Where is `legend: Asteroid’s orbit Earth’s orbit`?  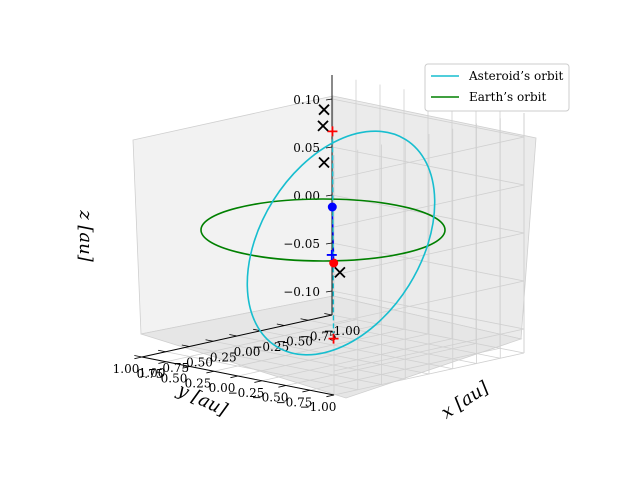 legend: Asteroid’s orbit Earth’s orbit is located at coordinates (497, 87).